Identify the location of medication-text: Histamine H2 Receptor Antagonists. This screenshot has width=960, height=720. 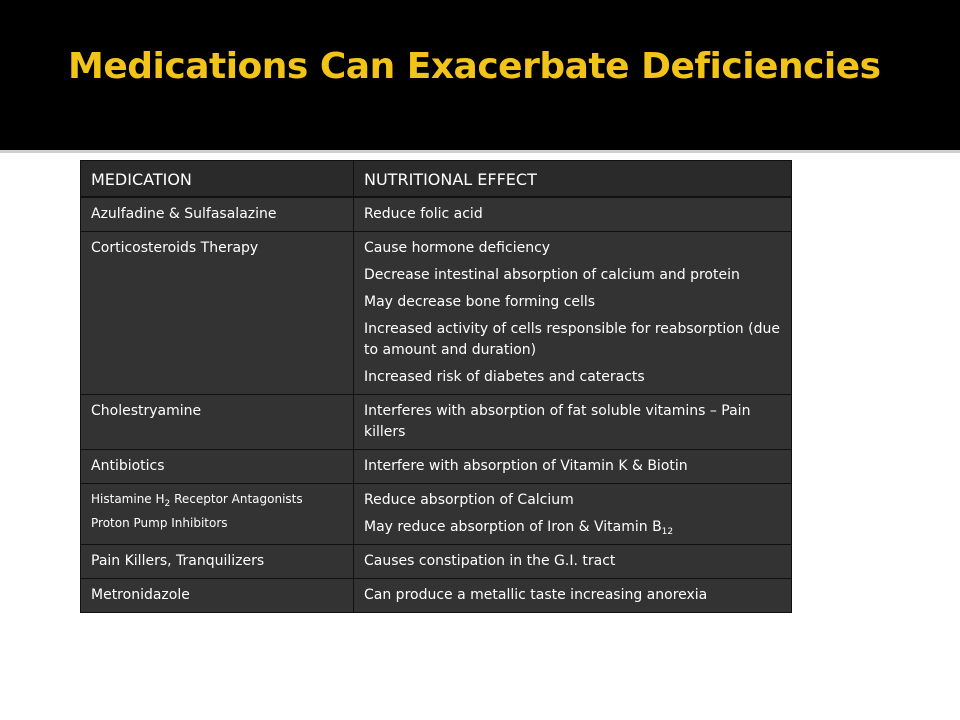
(217, 499).